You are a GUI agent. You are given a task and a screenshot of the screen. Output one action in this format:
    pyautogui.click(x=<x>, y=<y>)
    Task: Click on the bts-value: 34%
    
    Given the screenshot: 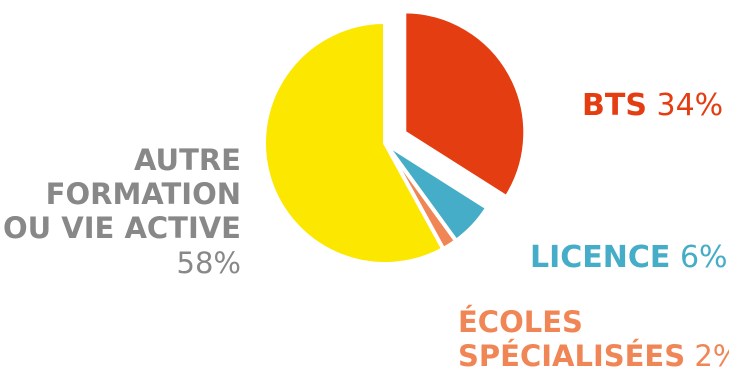 What is the action you would take?
    pyautogui.click(x=690, y=105)
    